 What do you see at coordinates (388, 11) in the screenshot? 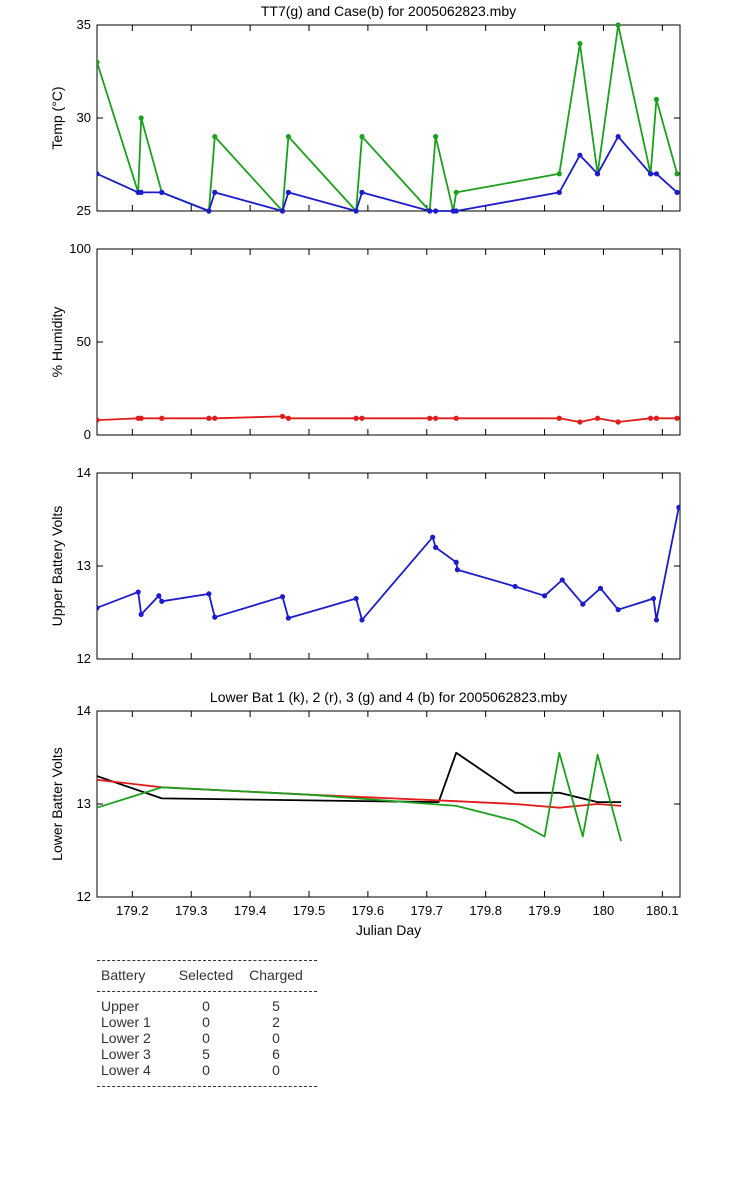
I see `temp-title: TT7(g) and Case(b) for 2005062823.mby` at bounding box center [388, 11].